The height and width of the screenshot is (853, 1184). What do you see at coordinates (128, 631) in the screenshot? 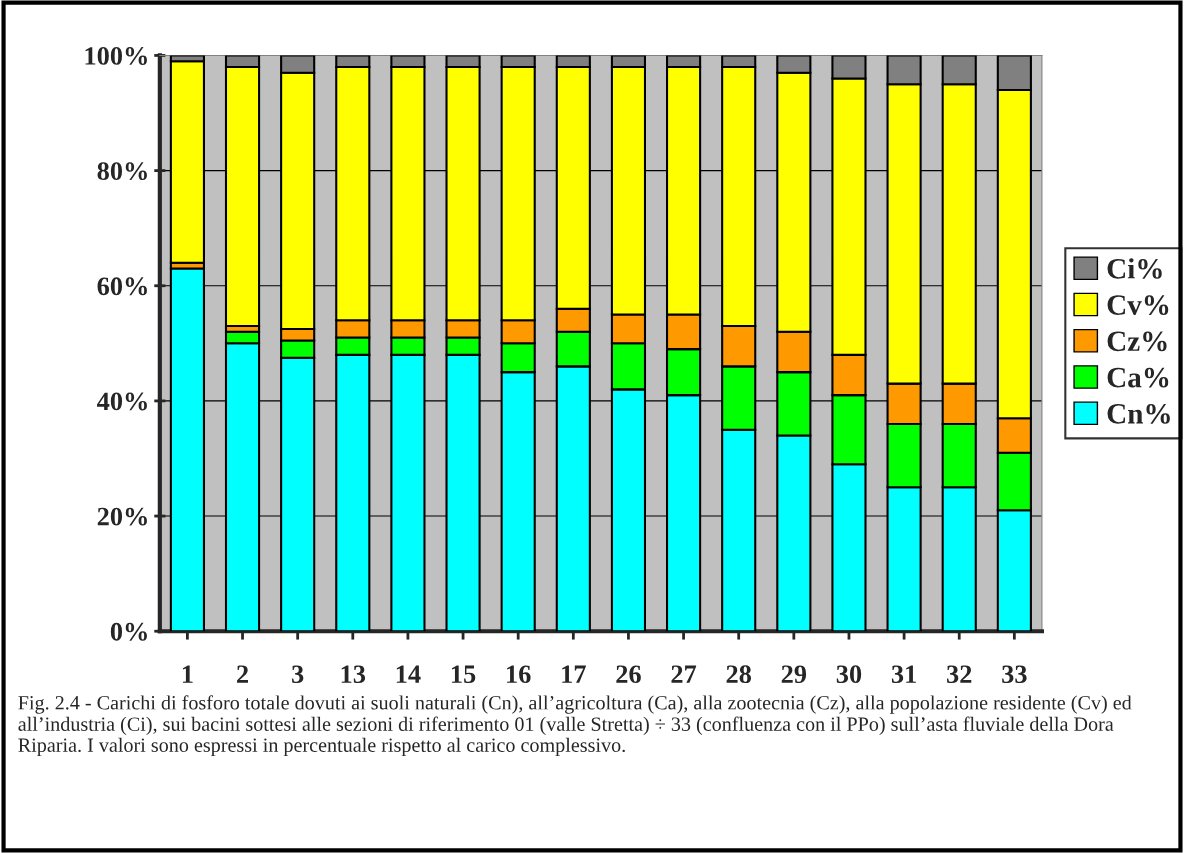
I see `y-tick-label: 0%` at bounding box center [128, 631].